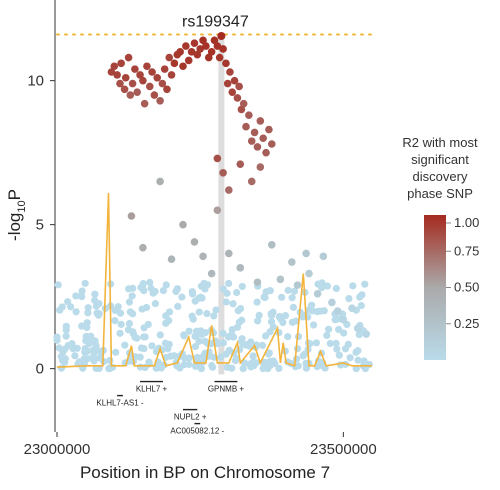  What do you see at coordinates (40, 225) in the screenshot?
I see `y-tick-label: 5` at bounding box center [40, 225].